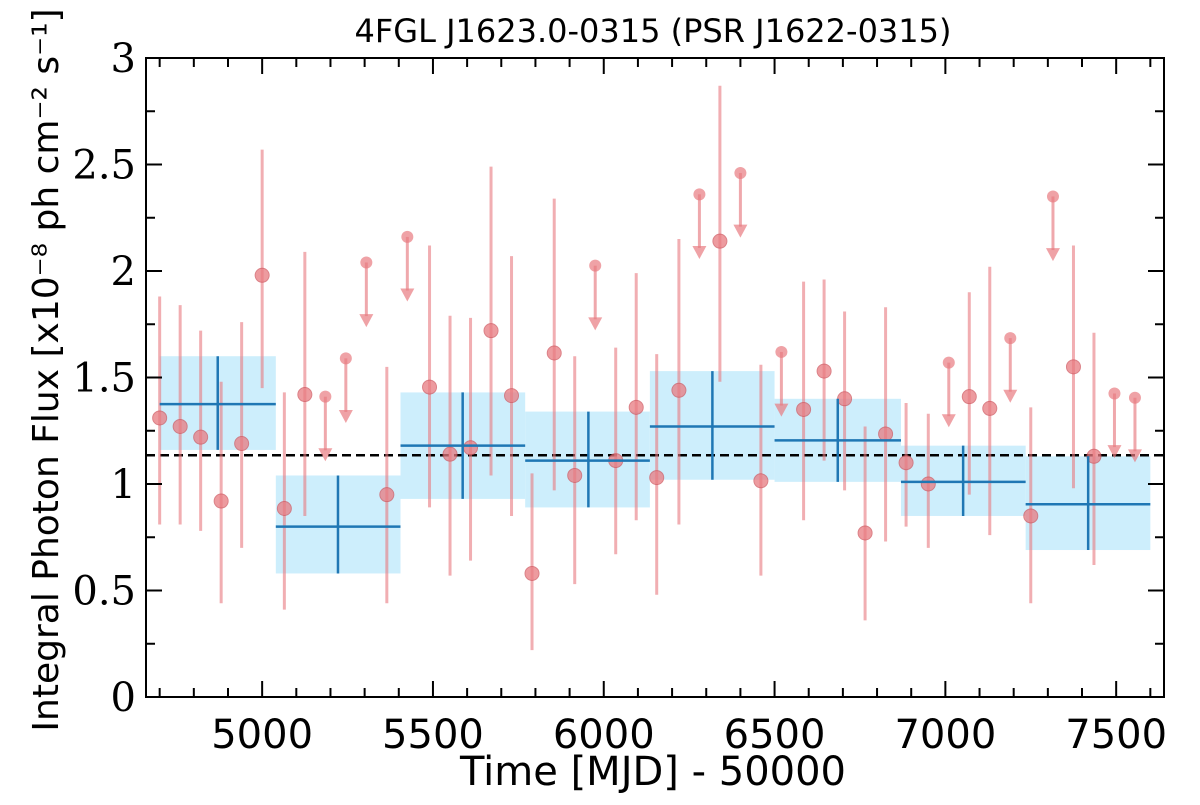 This screenshot has height=805, width=1200. Describe the element at coordinates (123, 698) in the screenshot. I see `y-tick-label-0: 0` at that location.